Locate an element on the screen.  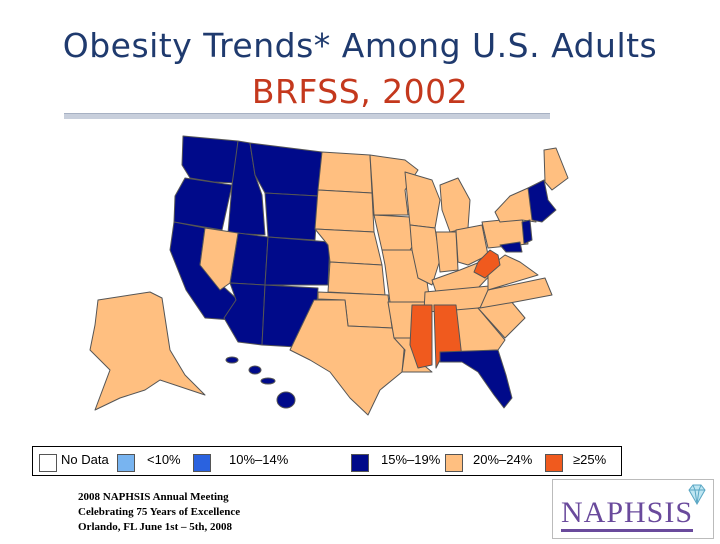
state-maine is located at coordinates (556, 169).